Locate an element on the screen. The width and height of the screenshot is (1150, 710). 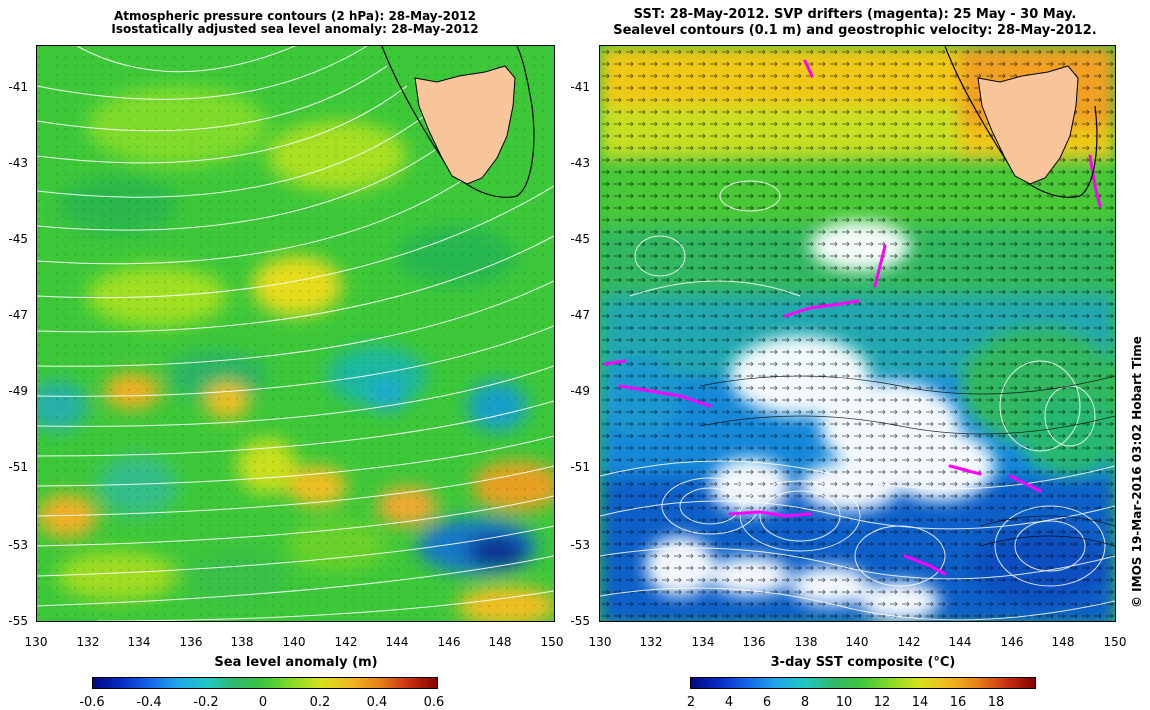
right-colorbar-label: 3-day SST composite (°C) is located at coordinates (863, 662).